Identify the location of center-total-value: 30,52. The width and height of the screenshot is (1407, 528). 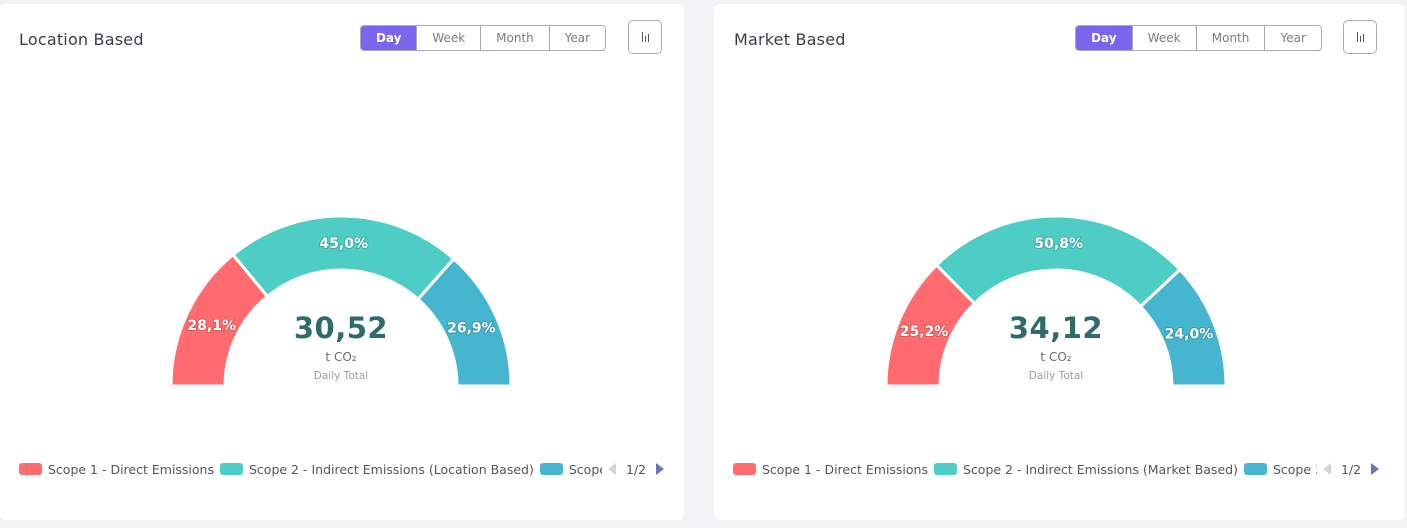
(341, 328).